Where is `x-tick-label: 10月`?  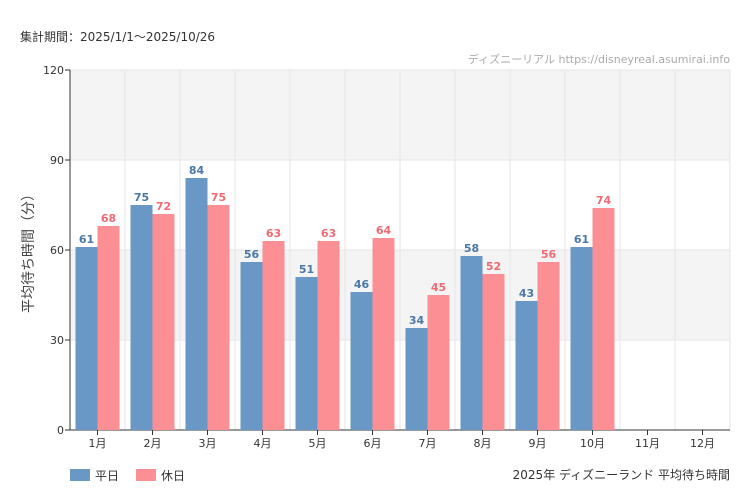 x-tick-label: 10月 is located at coordinates (592, 443).